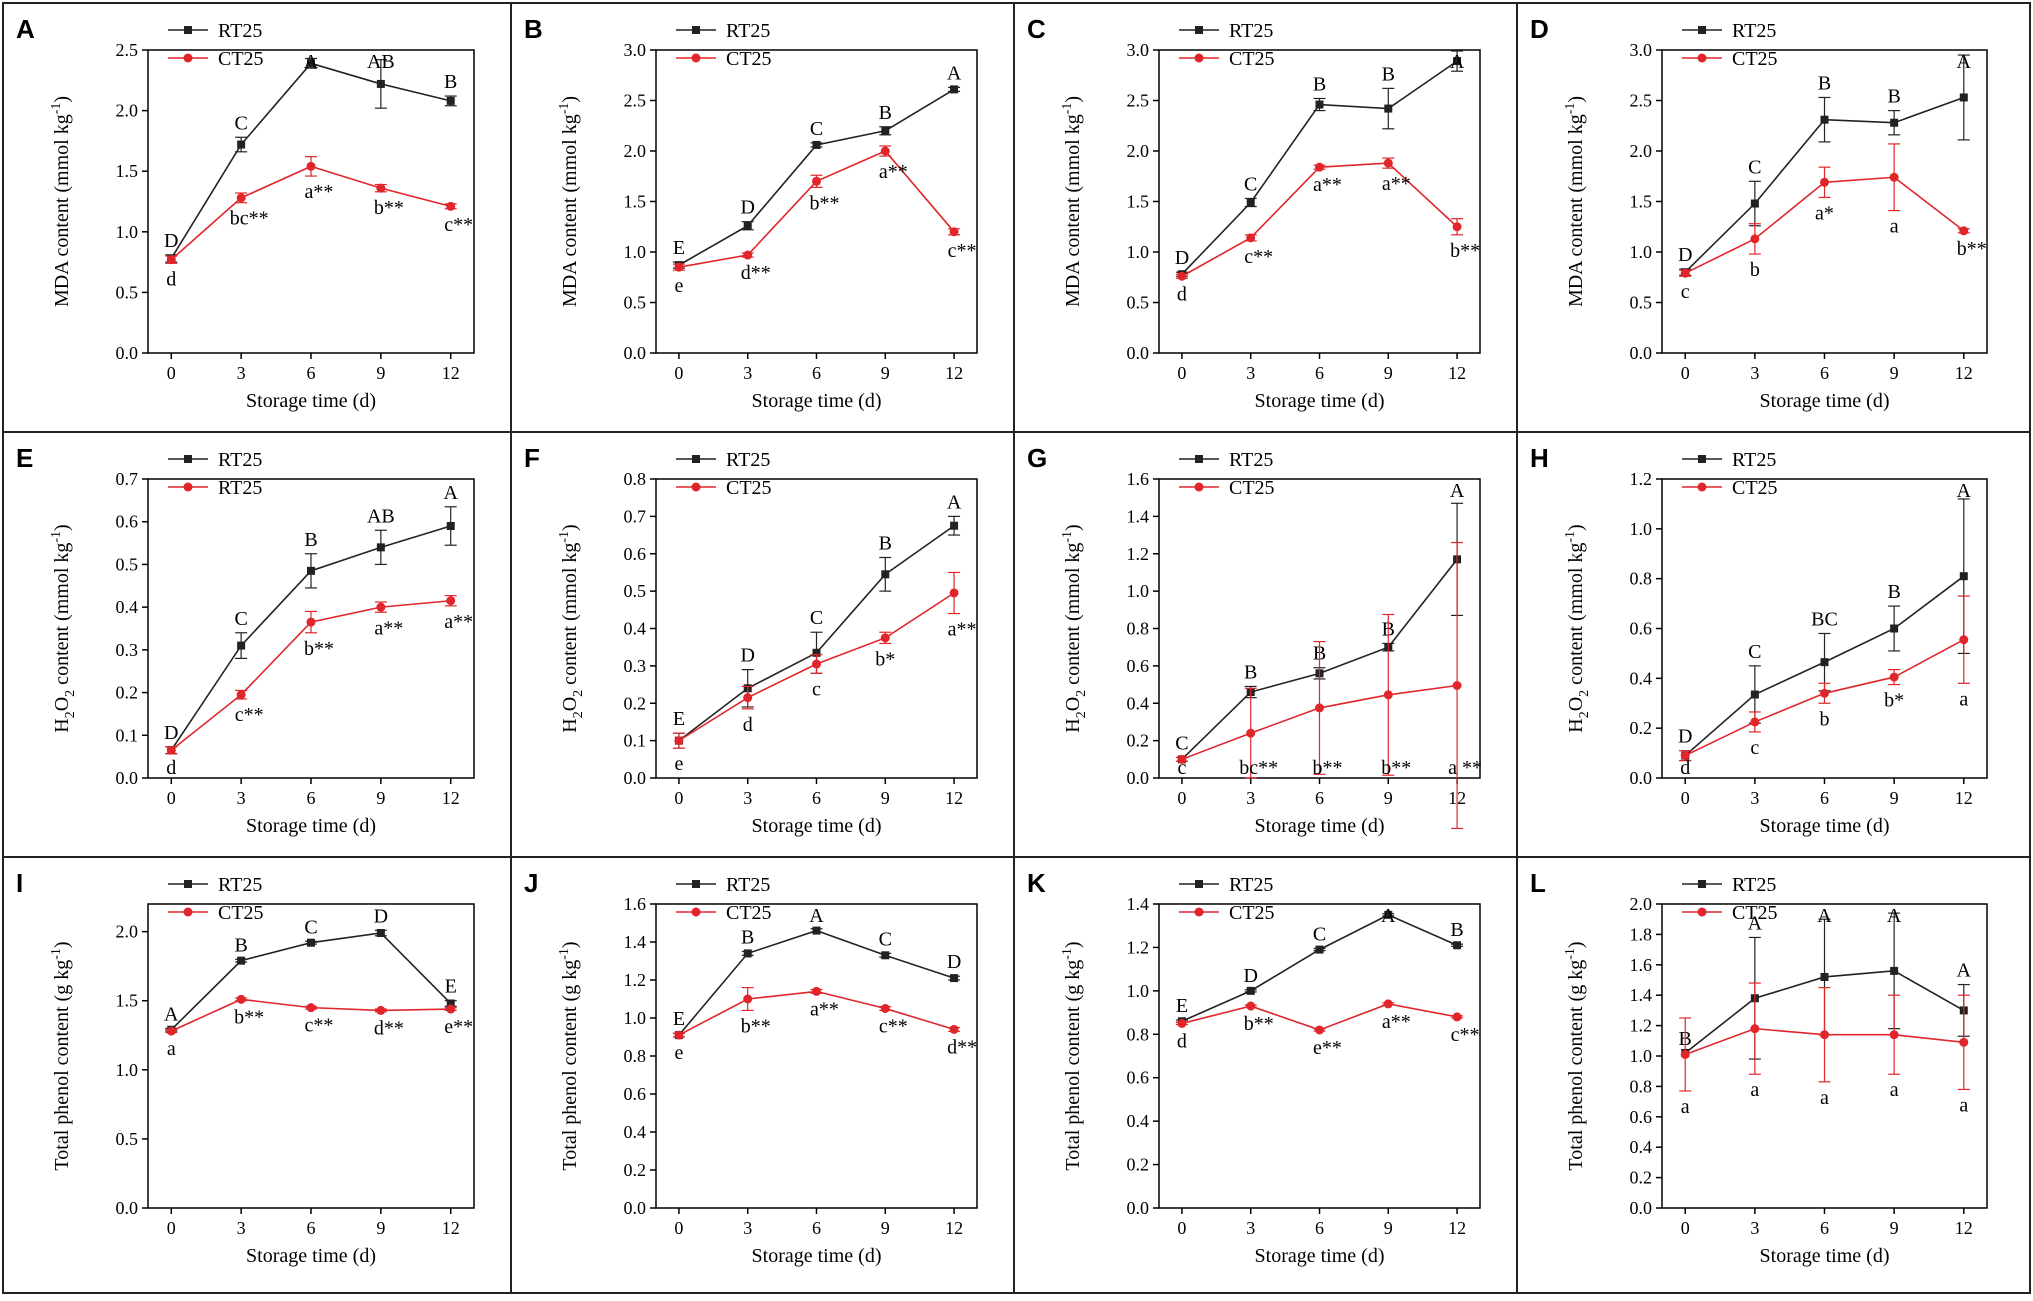 The image size is (2033, 1301). What do you see at coordinates (311, 1056) in the screenshot?
I see `plot-frame` at bounding box center [311, 1056].